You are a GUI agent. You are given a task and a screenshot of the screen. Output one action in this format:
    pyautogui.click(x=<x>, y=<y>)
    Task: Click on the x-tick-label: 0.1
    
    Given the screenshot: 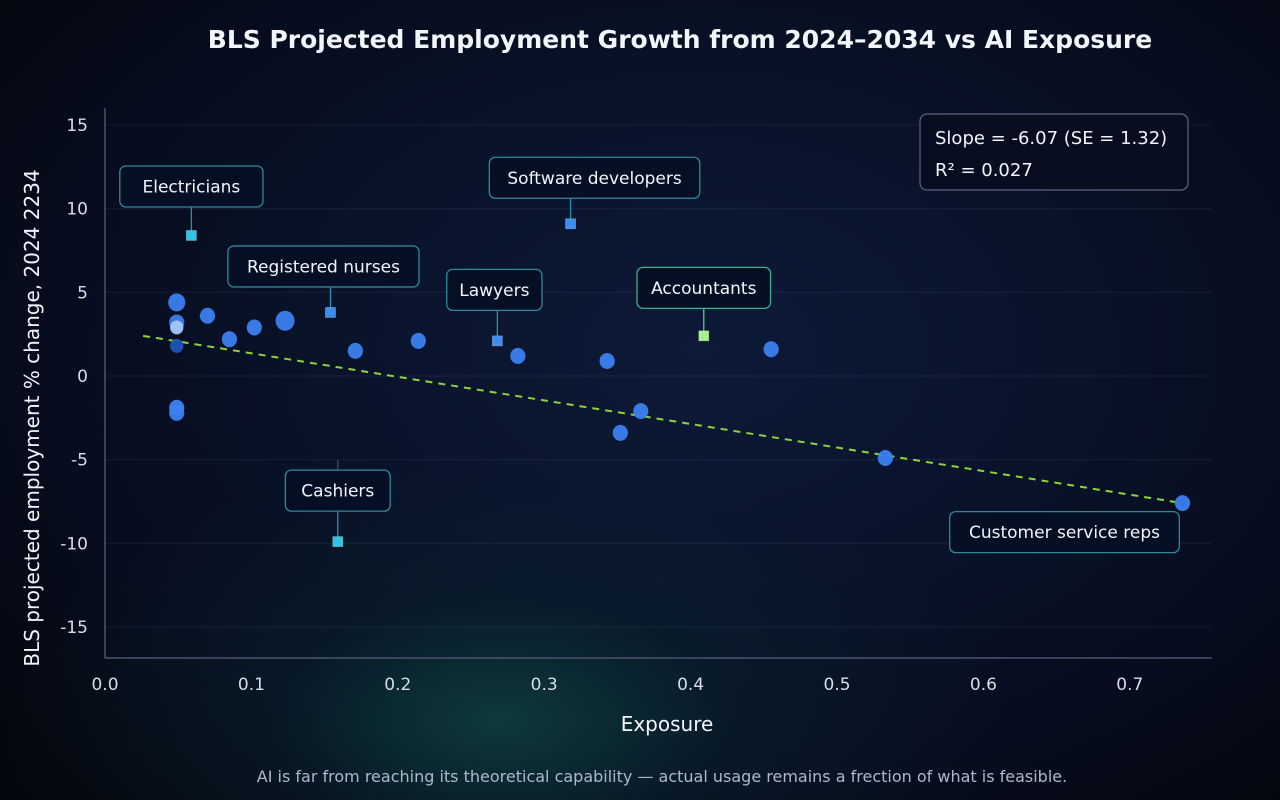 What is the action you would take?
    pyautogui.click(x=251, y=685)
    